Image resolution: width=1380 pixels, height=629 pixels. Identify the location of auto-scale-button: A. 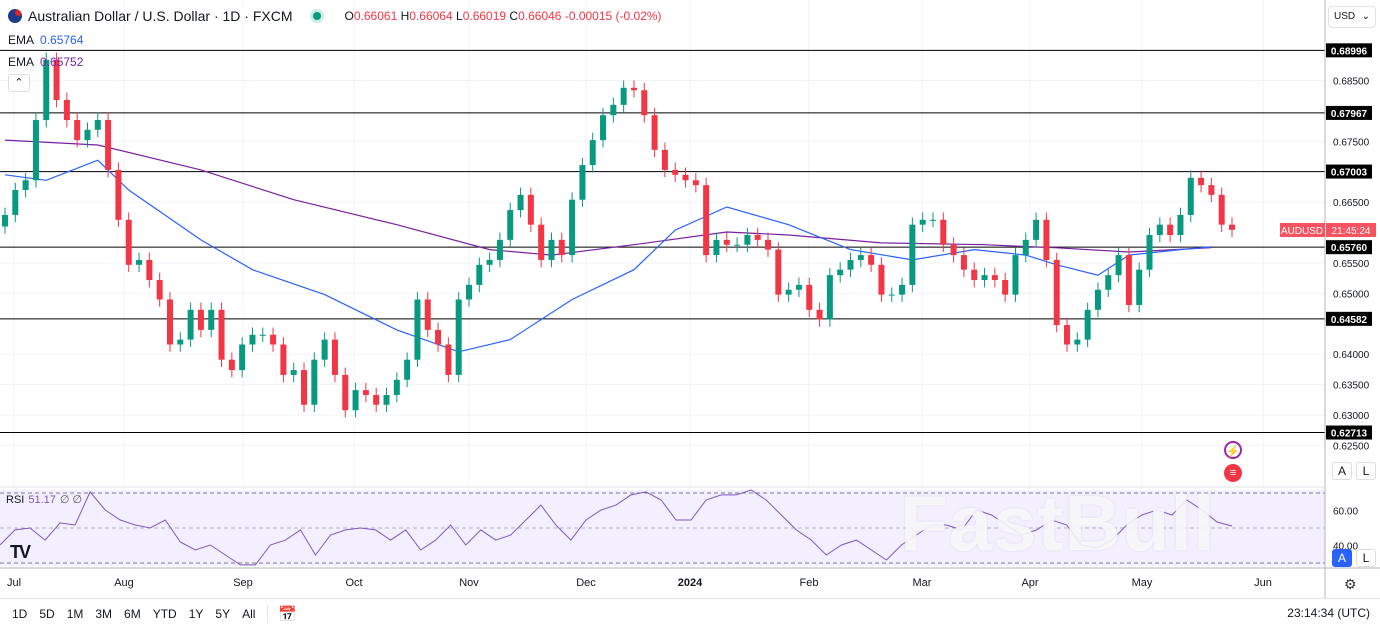
(1342, 471).